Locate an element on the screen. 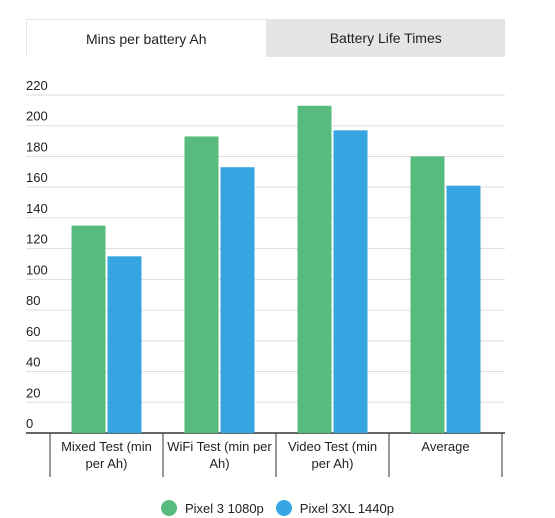 Image resolution: width=555 pixels, height=518 pixels. tab-label: Battery Life Times is located at coordinates (385, 38).